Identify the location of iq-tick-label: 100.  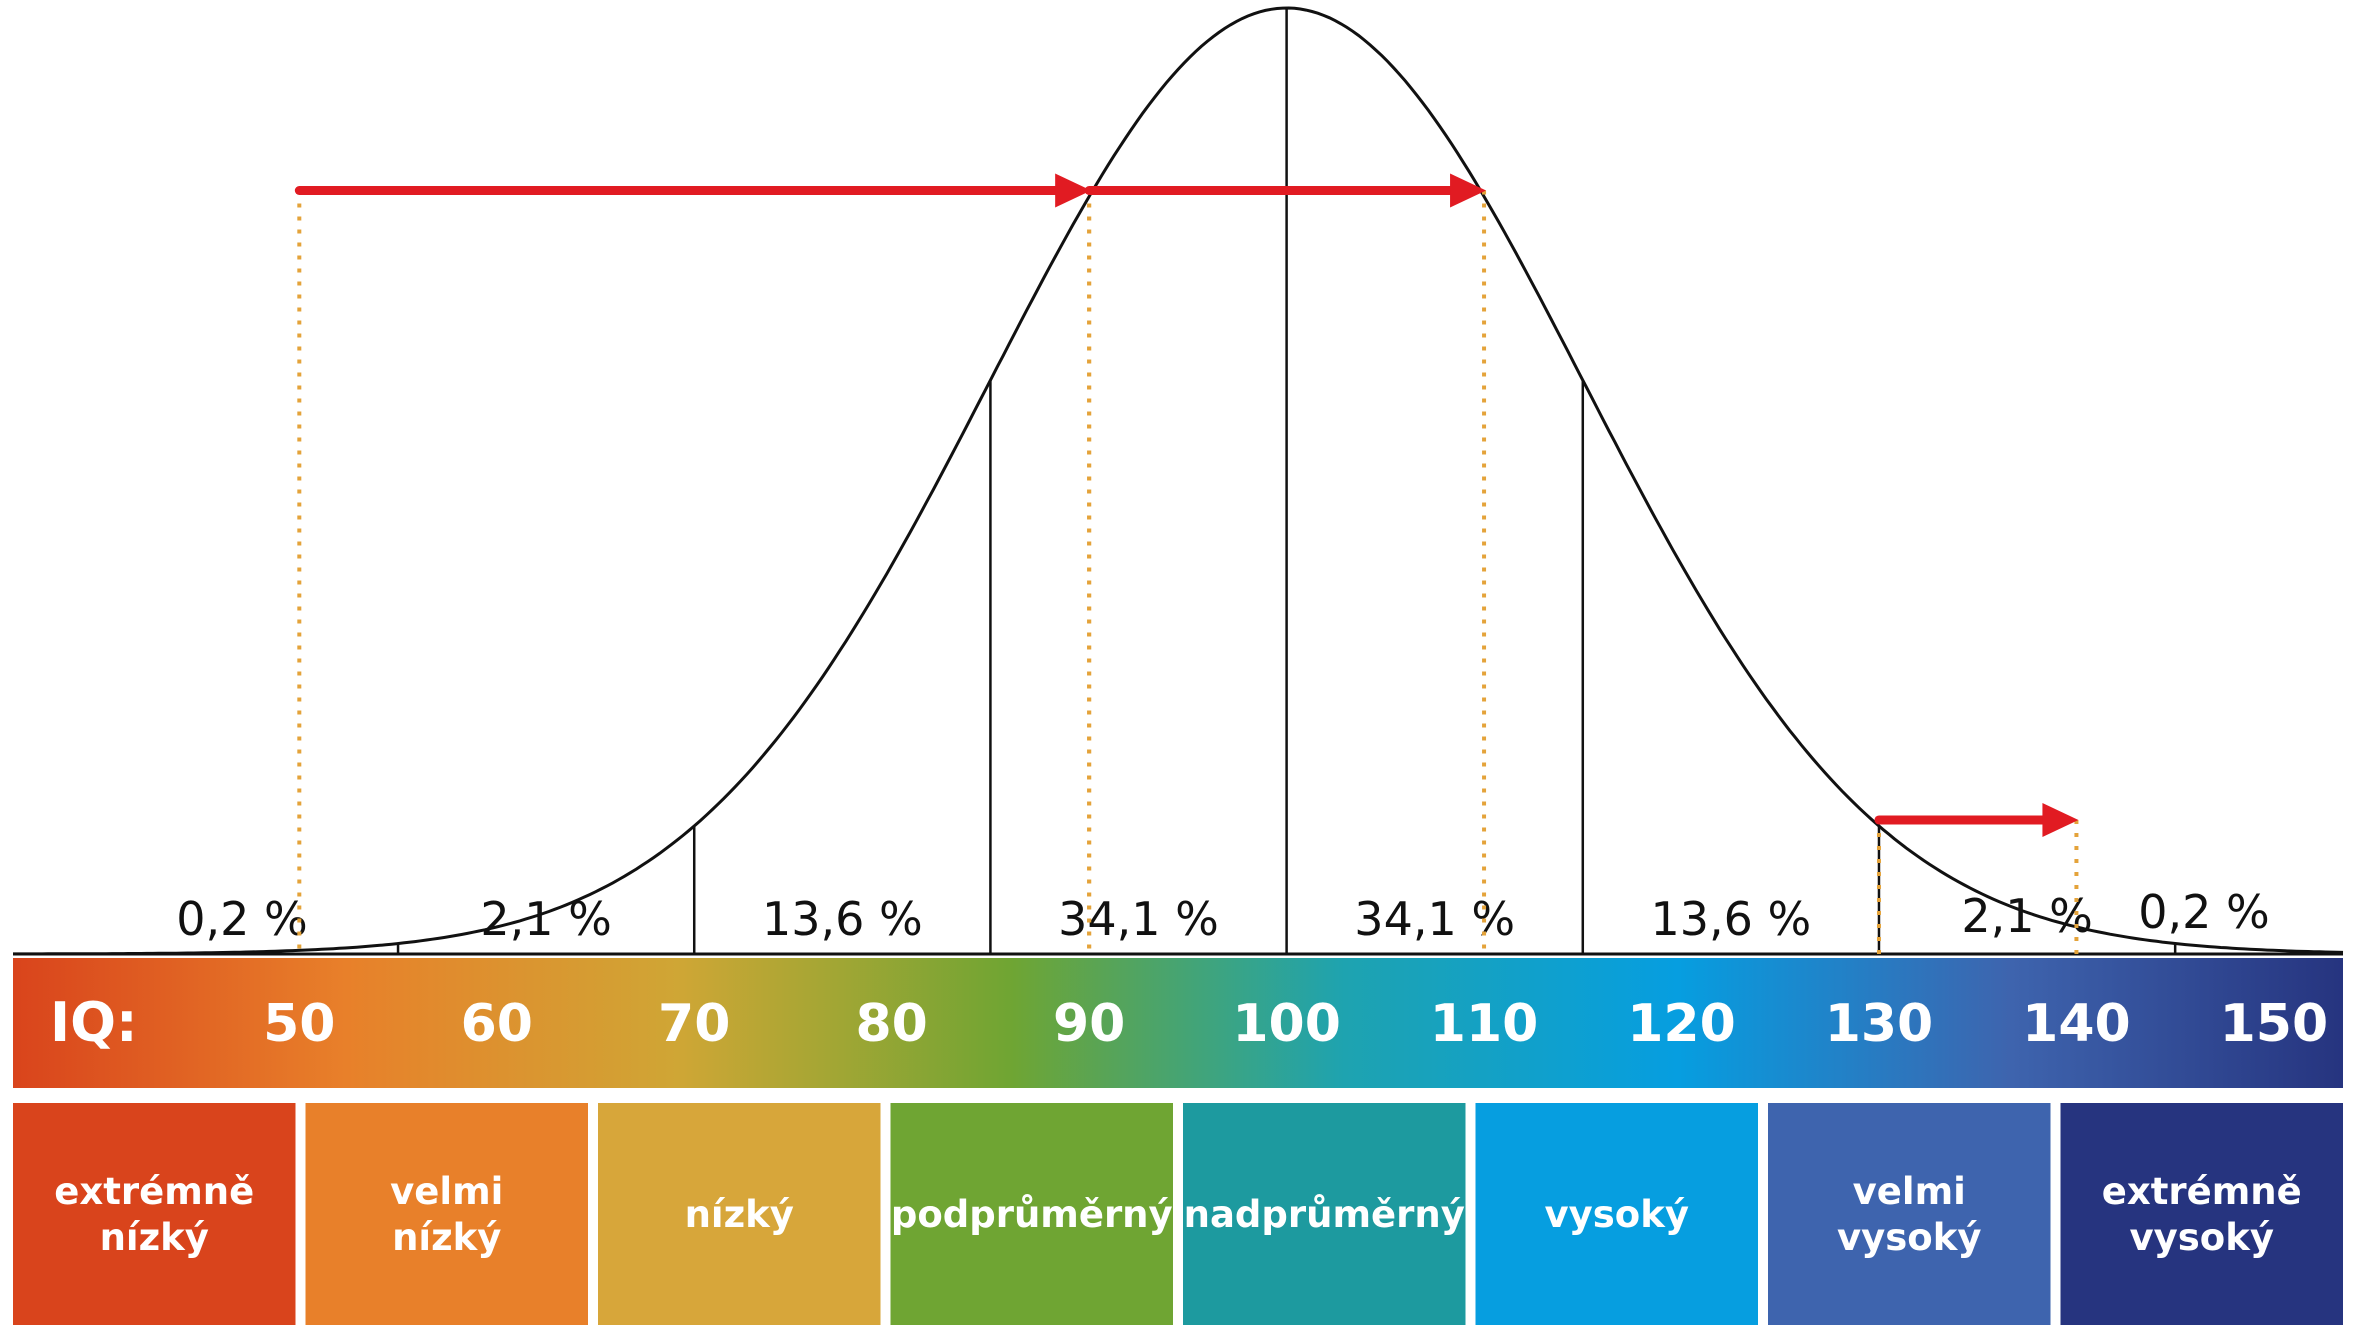
(1286, 1024).